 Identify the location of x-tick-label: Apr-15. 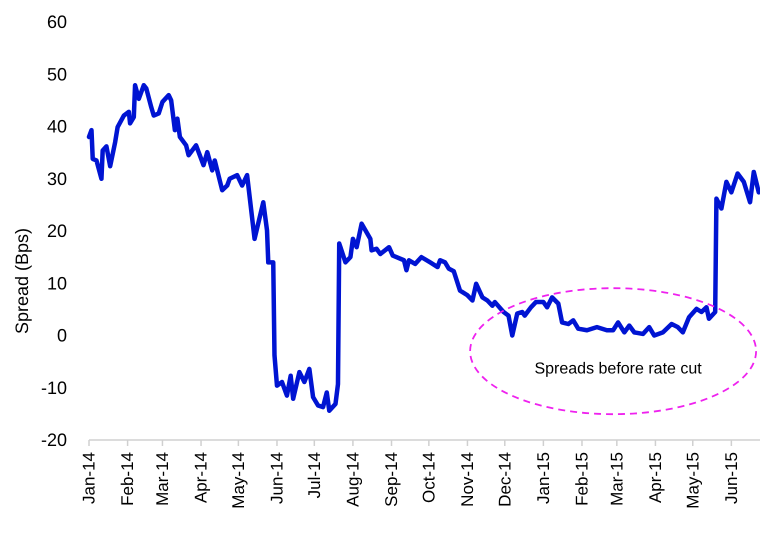
(655, 478).